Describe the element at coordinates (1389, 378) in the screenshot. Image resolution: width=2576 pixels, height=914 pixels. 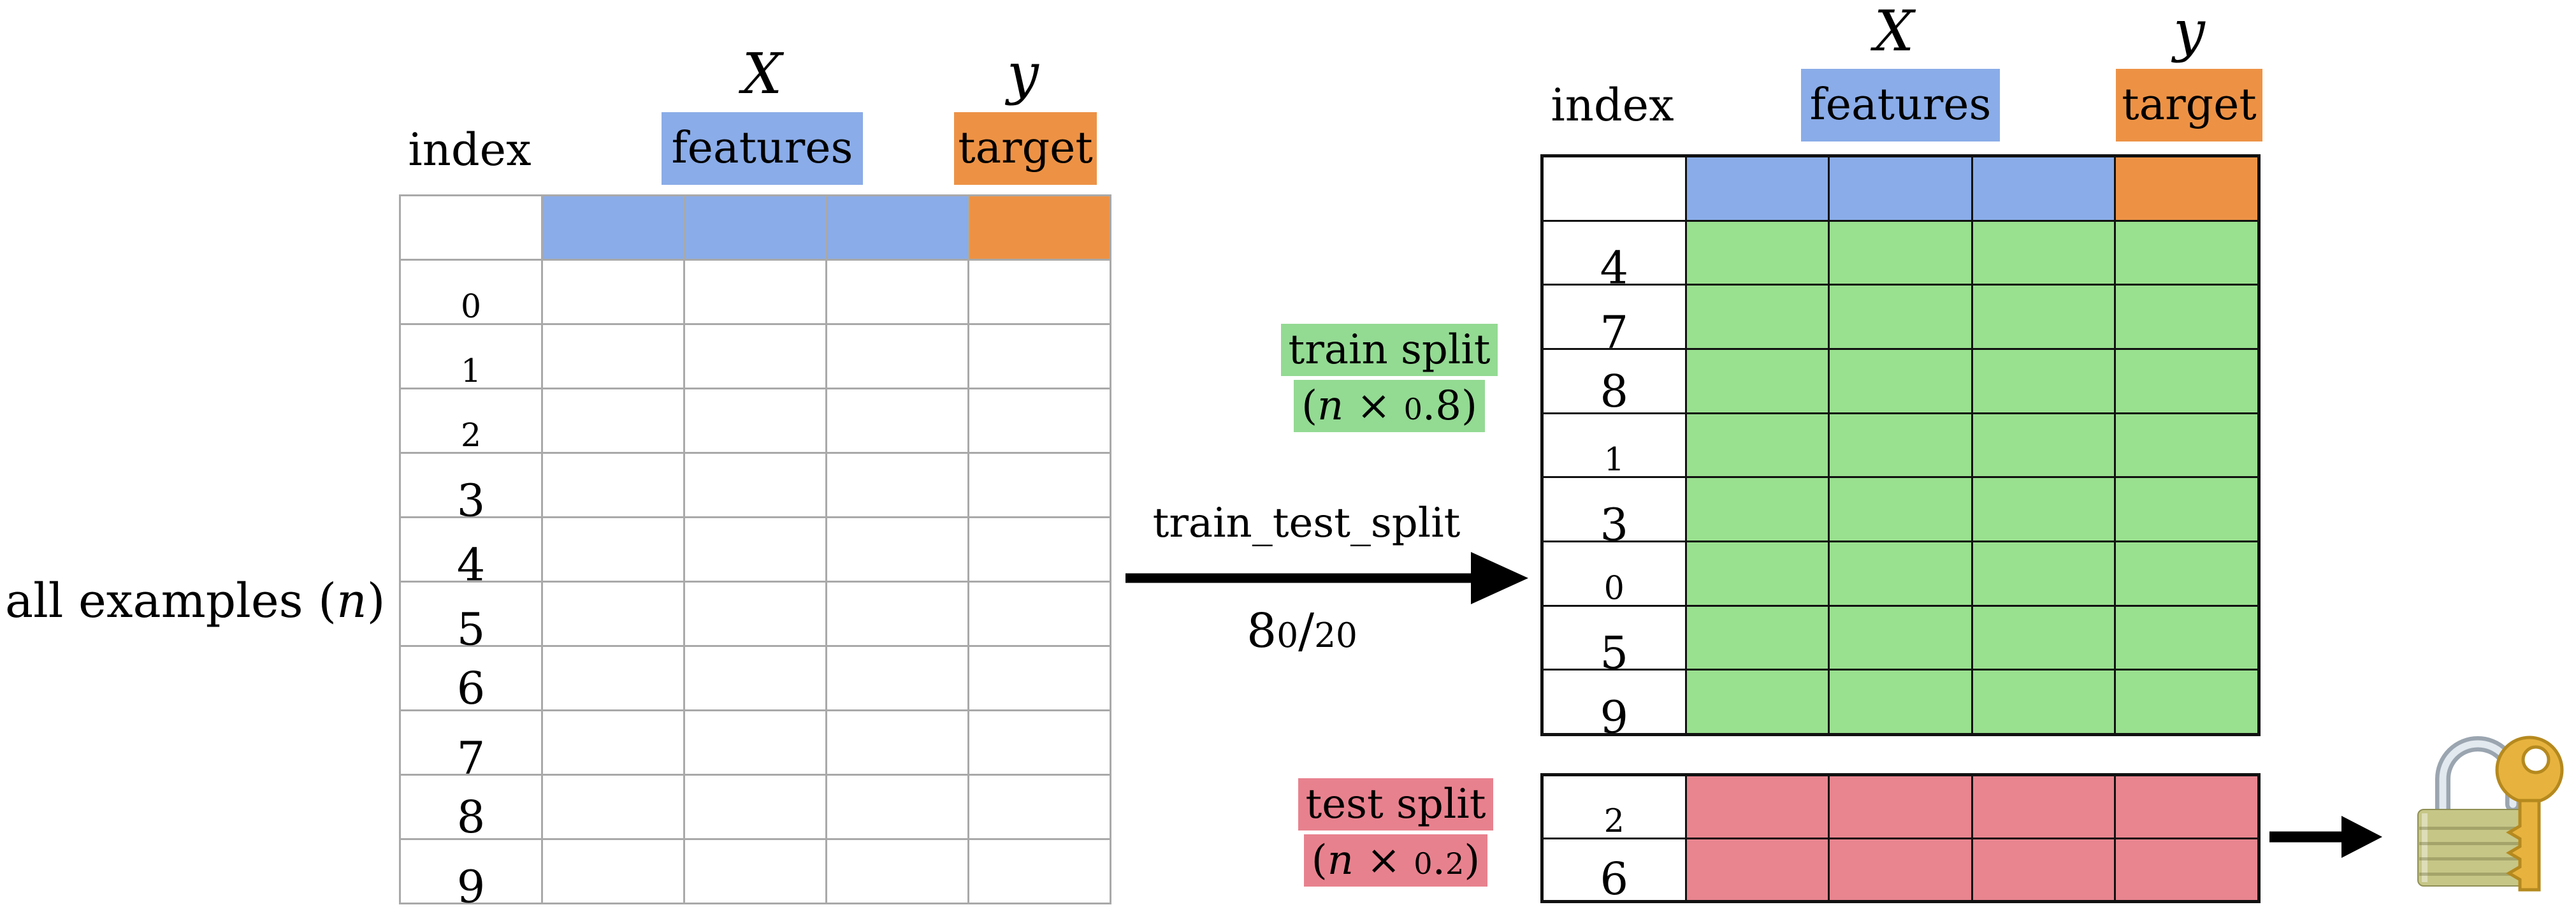
I see `train-split-label: train split (n × 0.8)` at that location.